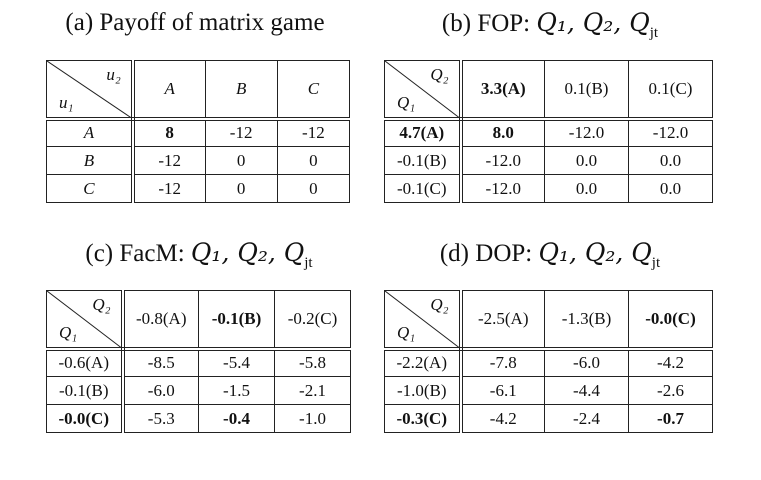 The height and width of the screenshot is (480, 761). What do you see at coordinates (160, 320) in the screenshot?
I see `col-header: -0.8(A)` at bounding box center [160, 320].